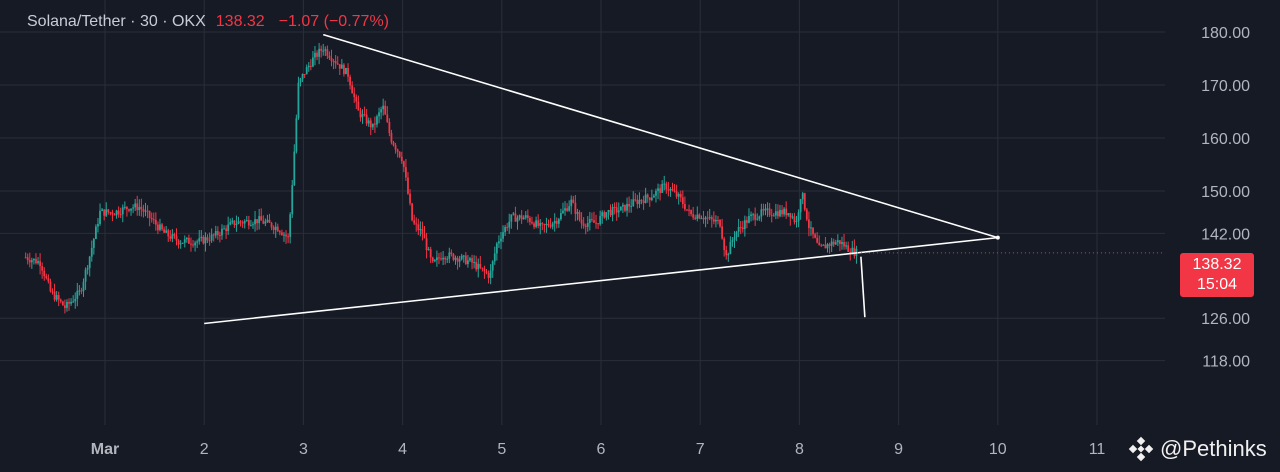  What do you see at coordinates (1217, 264) in the screenshot?
I see `last-price-value: 138.32` at bounding box center [1217, 264].